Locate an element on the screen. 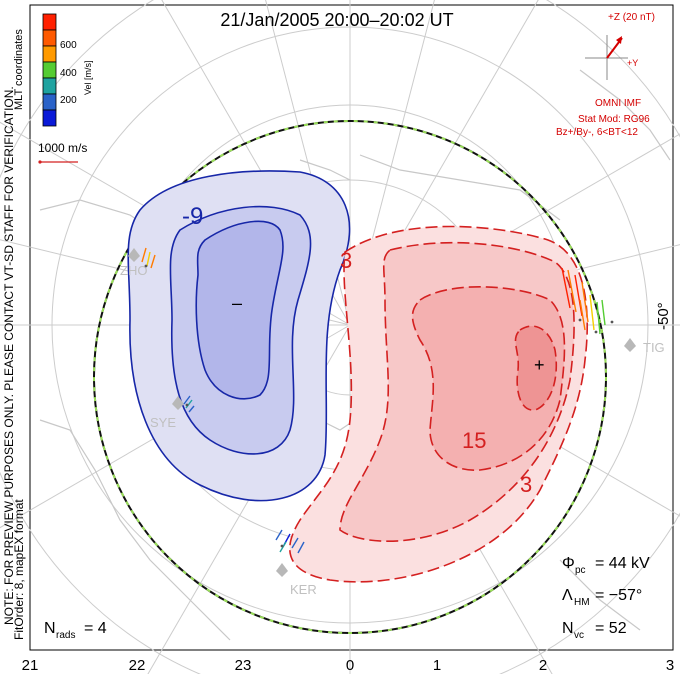 This screenshot has width=680, height=674. imf-source: OMNI IMF is located at coordinates (618, 103).